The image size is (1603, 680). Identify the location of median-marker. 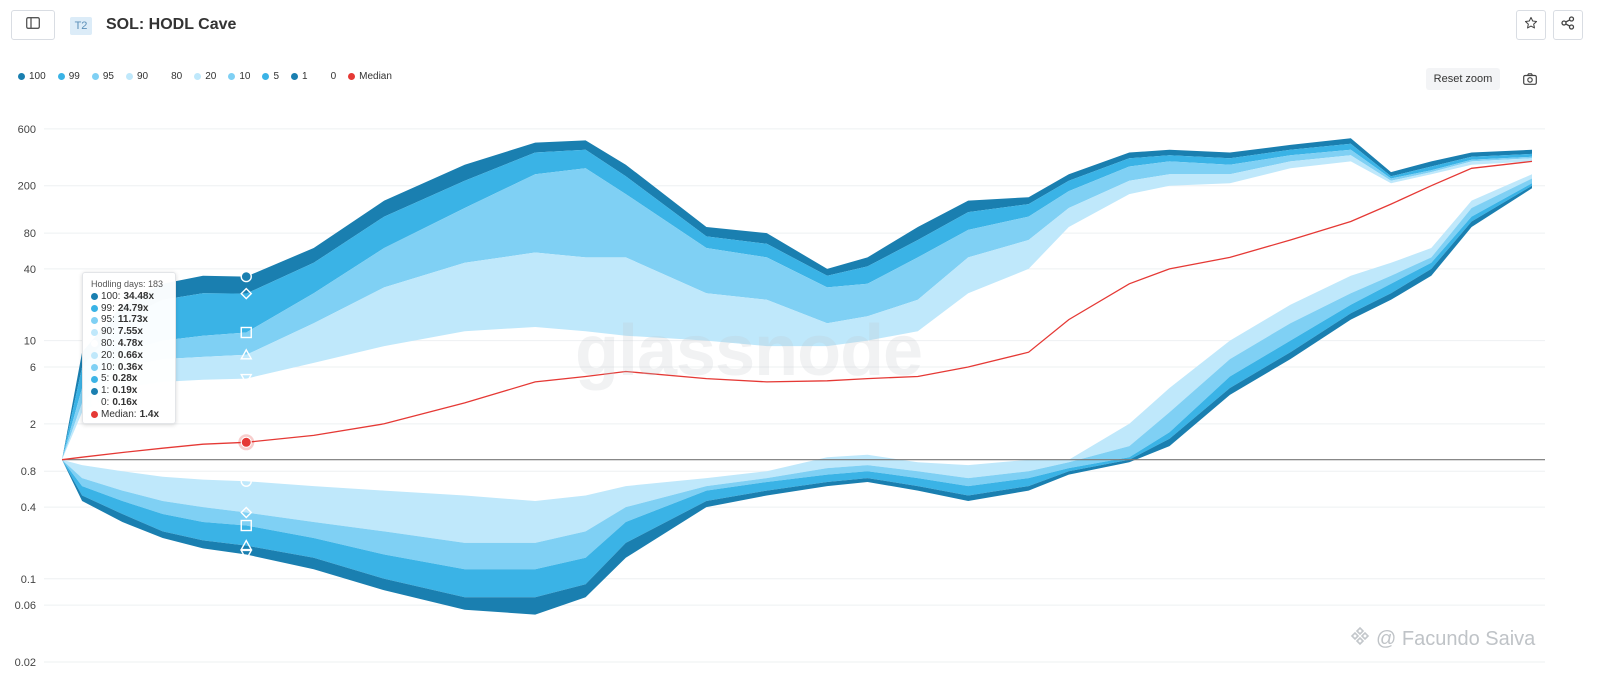
(246, 442).